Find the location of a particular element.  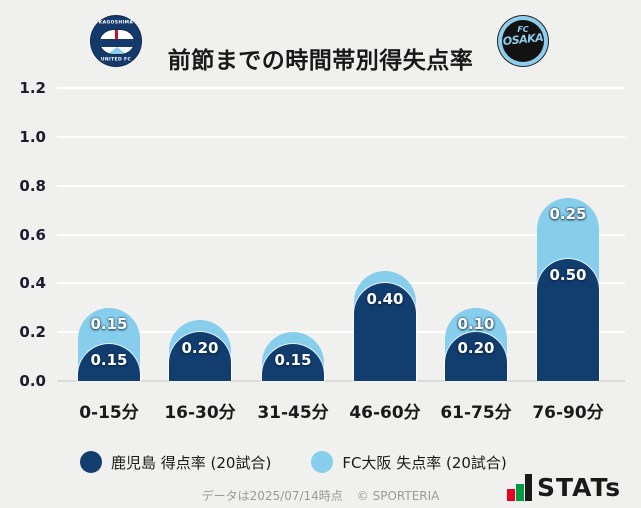

legend-label-osaka: FC大阪 失点率 (20試合) is located at coordinates (424, 462).